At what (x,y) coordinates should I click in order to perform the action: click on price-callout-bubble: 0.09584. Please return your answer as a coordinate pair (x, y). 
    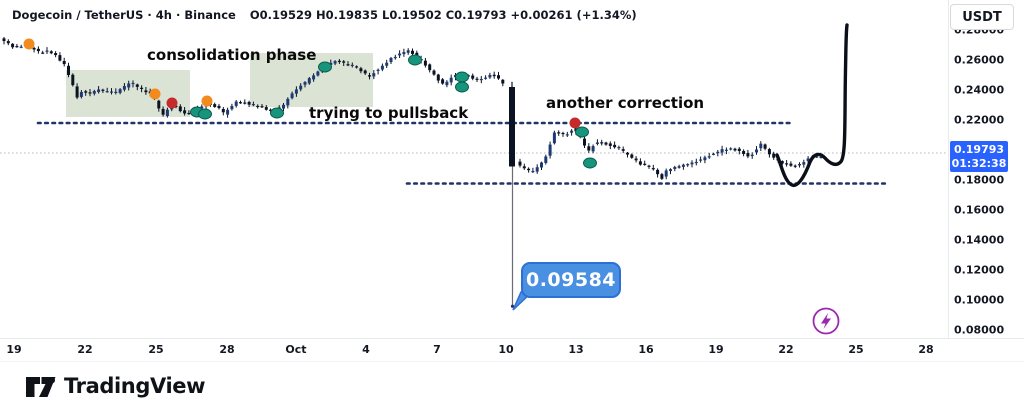
    Looking at the image, I should click on (571, 280).